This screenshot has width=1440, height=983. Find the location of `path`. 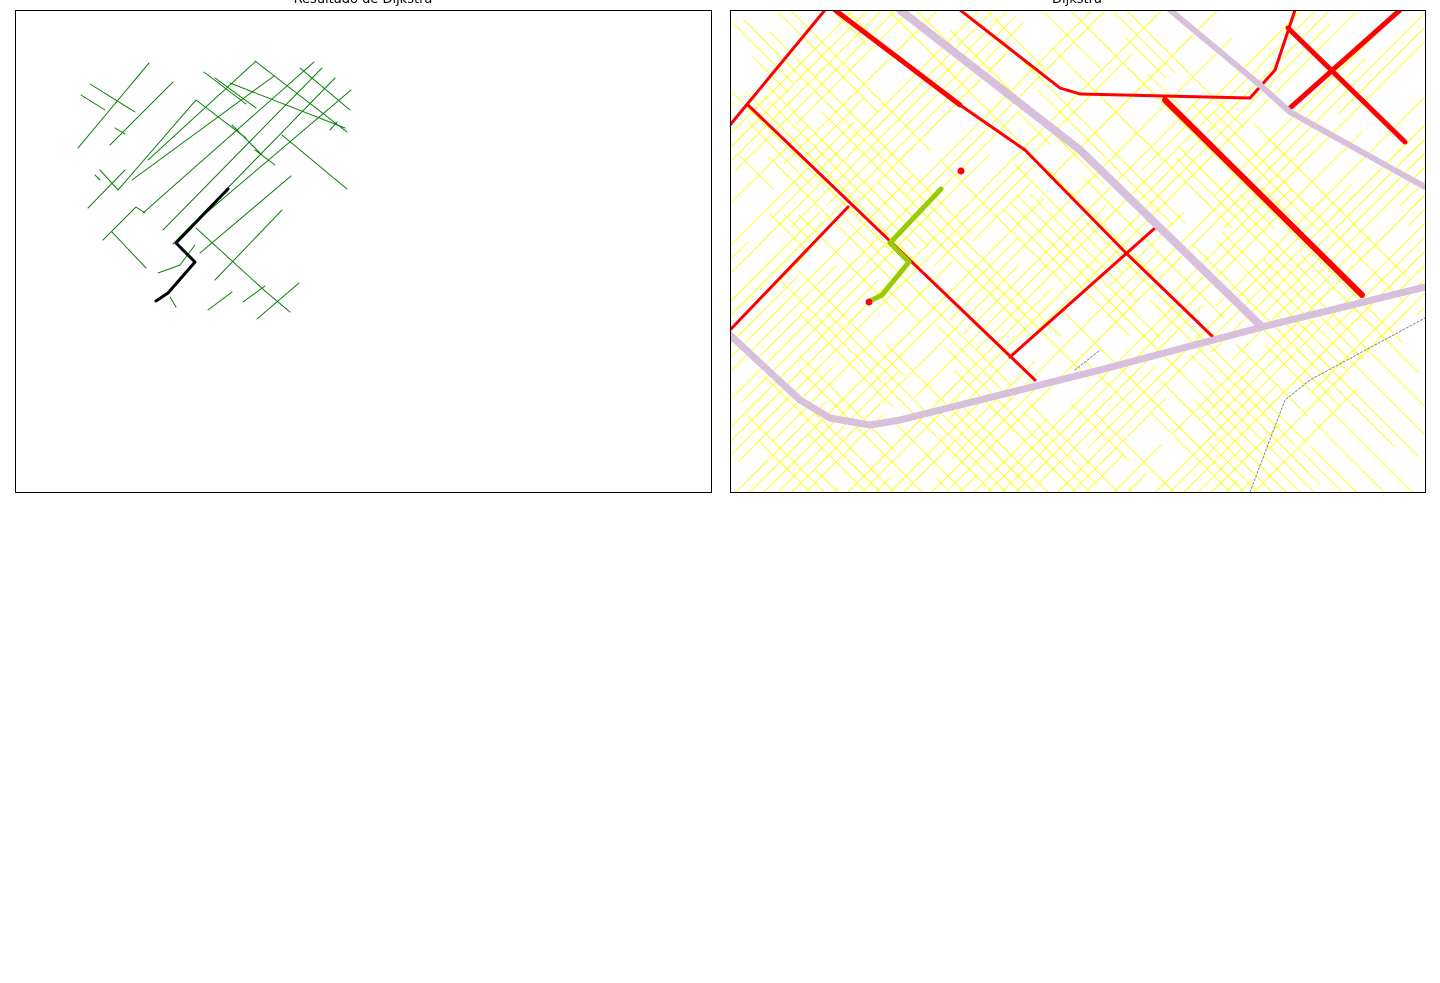

path is located at coordinates (1337, 404).